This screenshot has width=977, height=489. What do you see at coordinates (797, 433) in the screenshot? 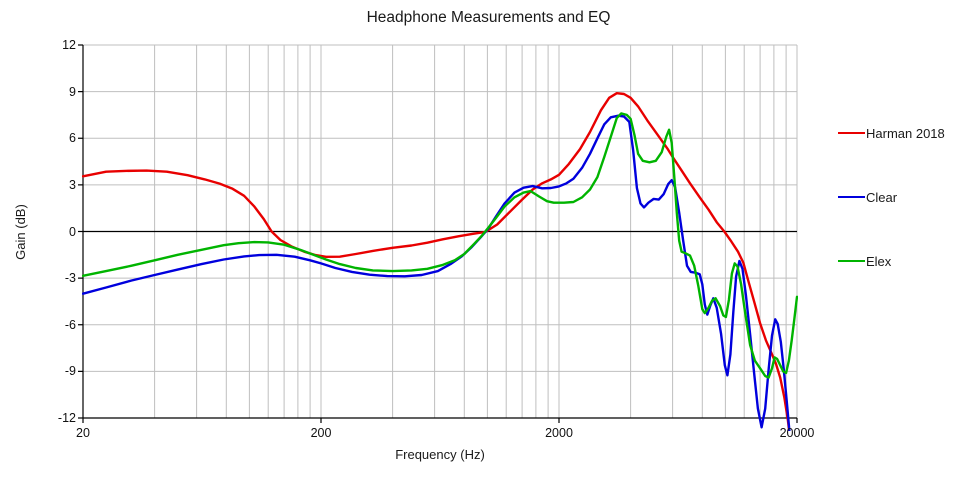
I see `x-tick-label: 20000` at bounding box center [797, 433].